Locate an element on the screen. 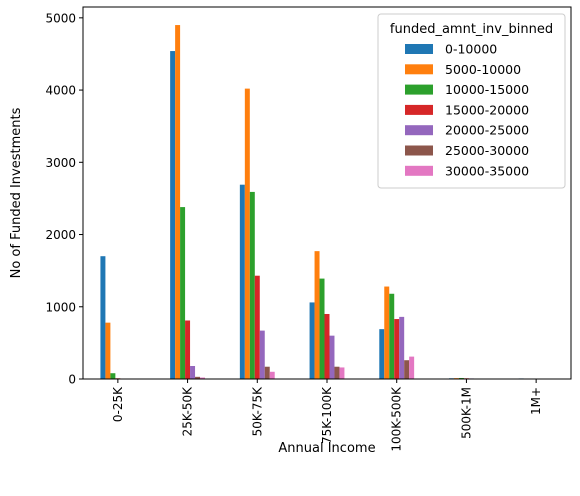  legend-entry: 10000-15000 is located at coordinates (487, 89).